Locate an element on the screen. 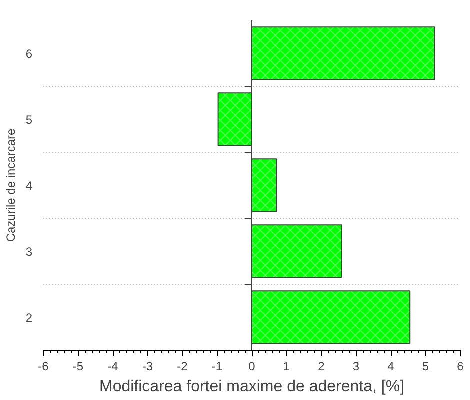 Image resolution: width=470 pixels, height=400 pixels. x-tick-label: -5 is located at coordinates (78, 367).